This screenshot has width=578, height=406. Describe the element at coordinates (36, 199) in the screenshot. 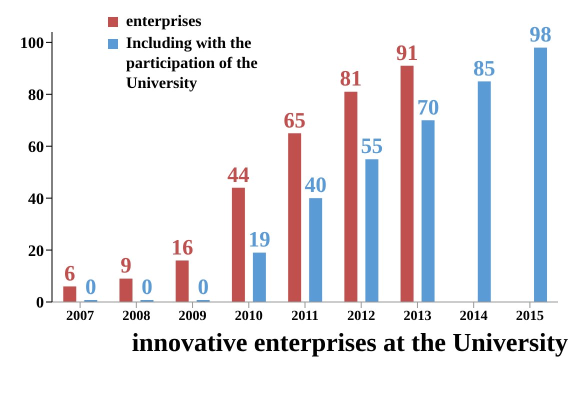

I see `y-tick-label: 40` at that location.